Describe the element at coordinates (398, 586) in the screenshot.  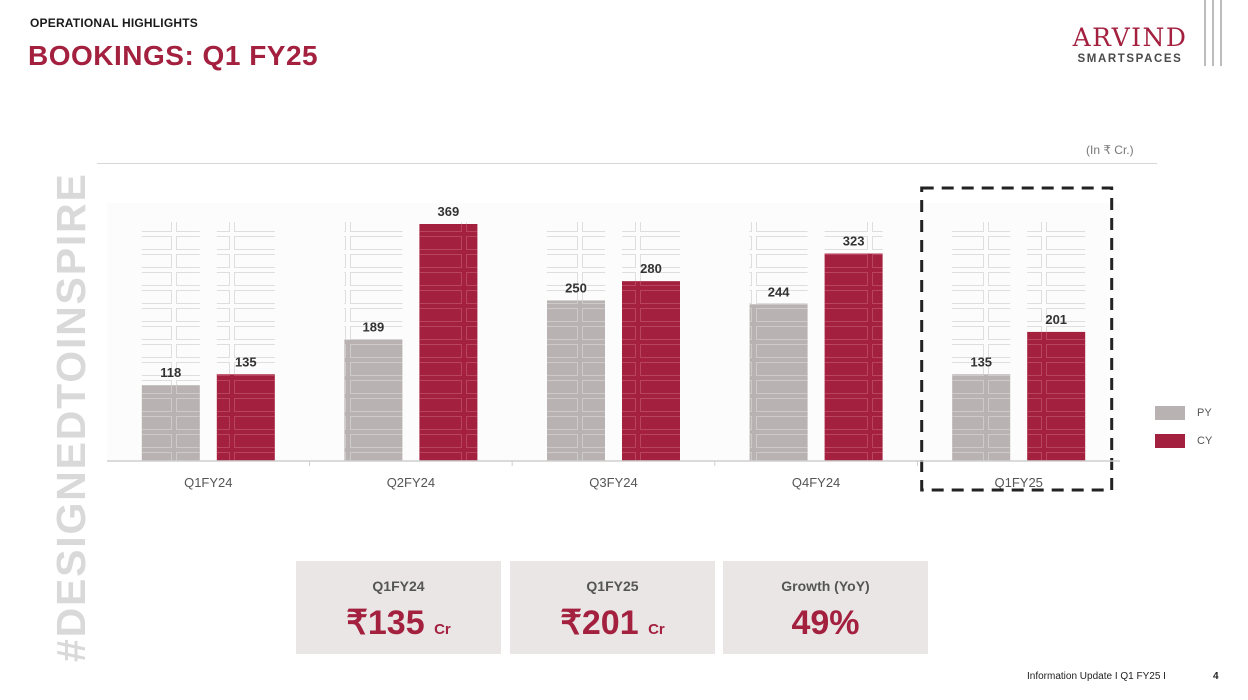
I see `kpi-label: Q1FY24` at that location.